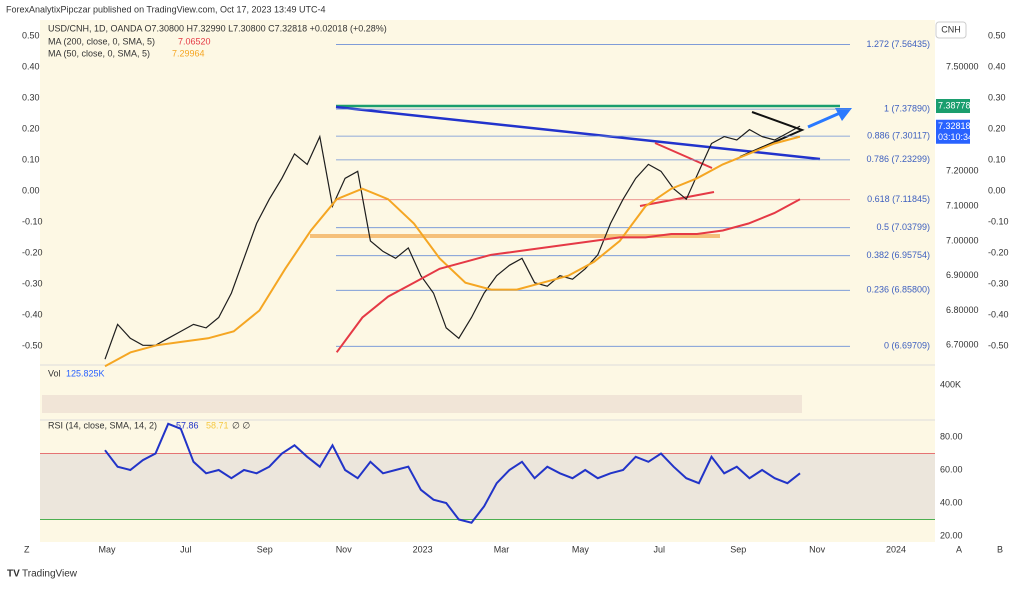 The image size is (1024, 591). What do you see at coordinates (997, 35) in the screenshot?
I see `pct-tick-label-right: 0.50` at bounding box center [997, 35].